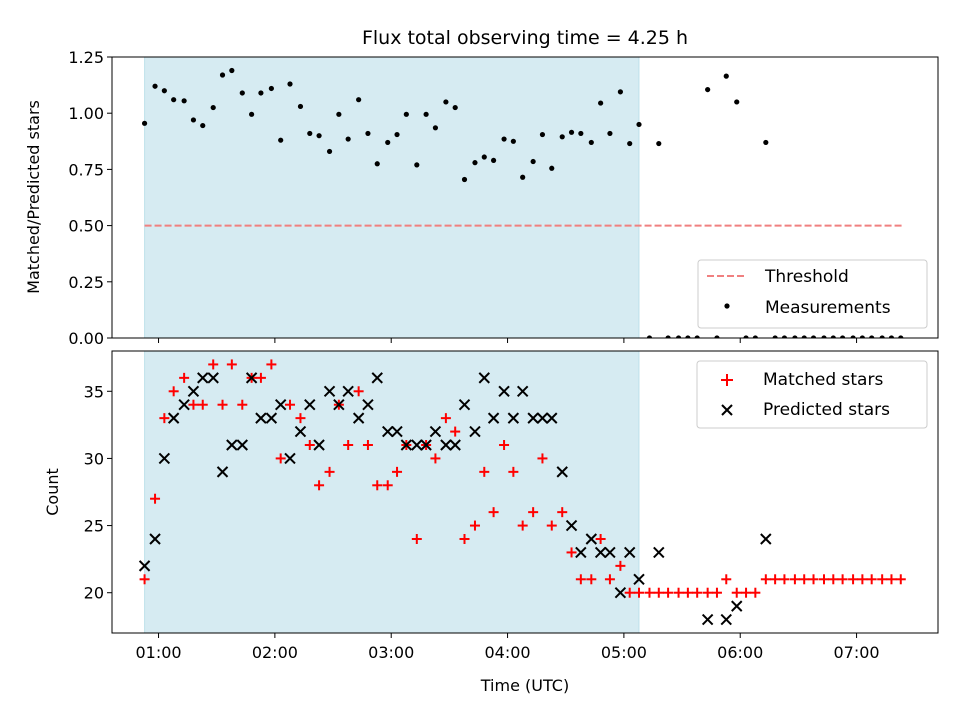  What do you see at coordinates (94, 391) in the screenshot?
I see `y-tick-label: 35` at bounding box center [94, 391].